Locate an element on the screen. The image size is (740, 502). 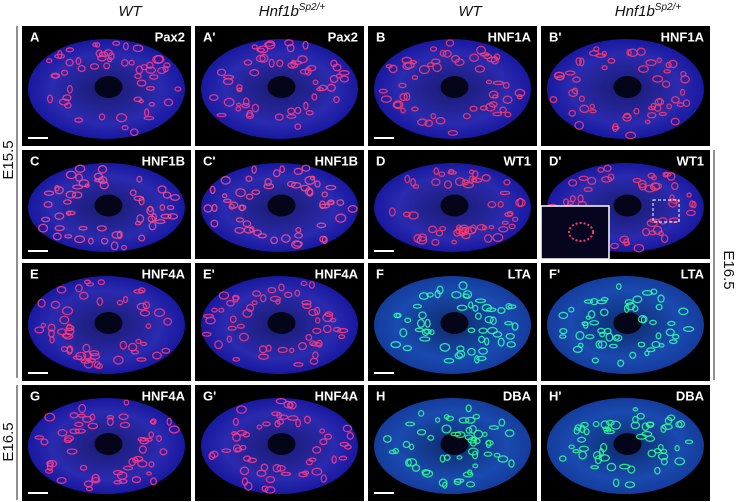
column-header: Hnf1bSp2/+ is located at coordinates (292, 11).